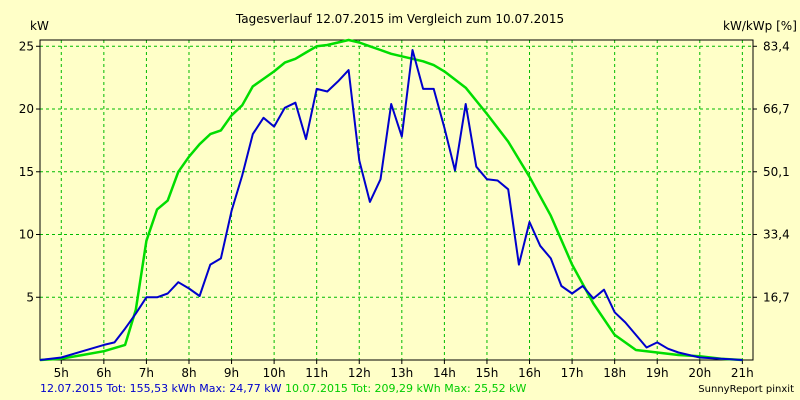  Describe the element at coordinates (572, 373) in the screenshot. I see `x-tick-label: 17h` at that location.